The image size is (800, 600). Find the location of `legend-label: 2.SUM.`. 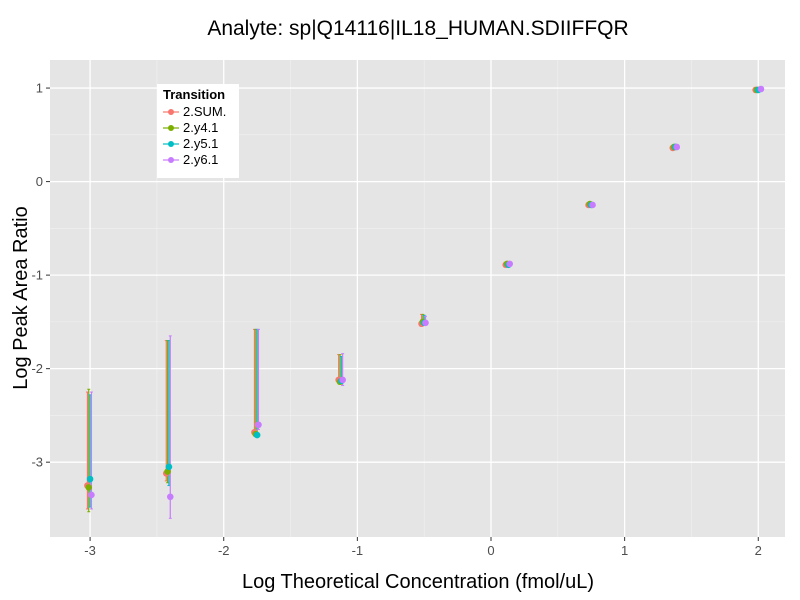

legend-label: 2.SUM. is located at coordinates (204, 111).